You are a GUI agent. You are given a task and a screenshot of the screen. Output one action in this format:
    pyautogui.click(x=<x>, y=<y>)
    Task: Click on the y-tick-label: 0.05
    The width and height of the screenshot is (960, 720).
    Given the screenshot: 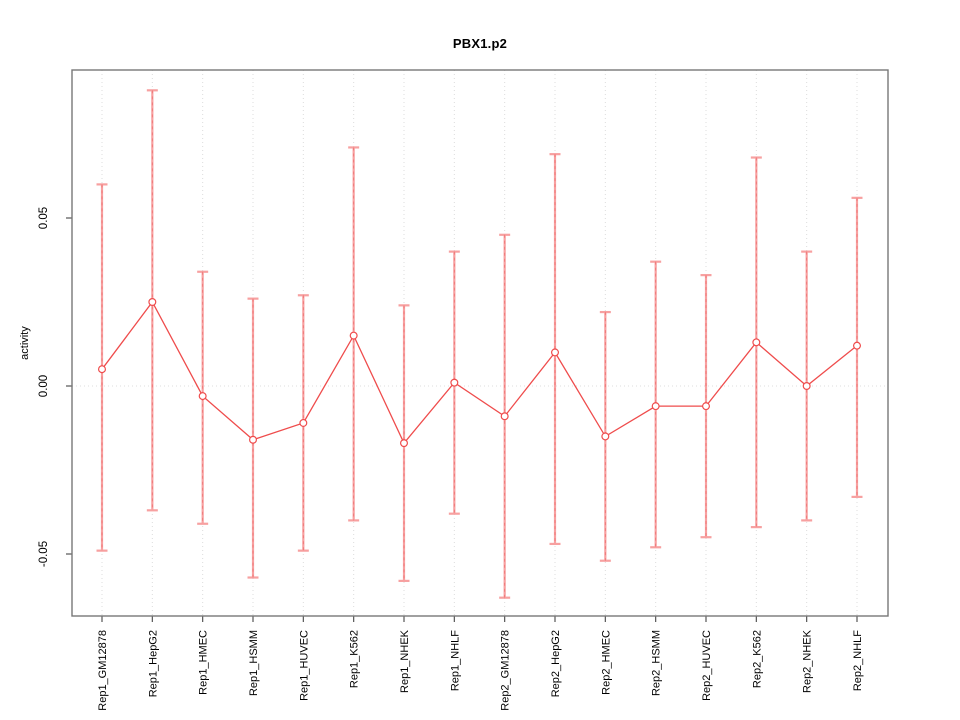 What is the action you would take?
    pyautogui.click(x=44, y=218)
    